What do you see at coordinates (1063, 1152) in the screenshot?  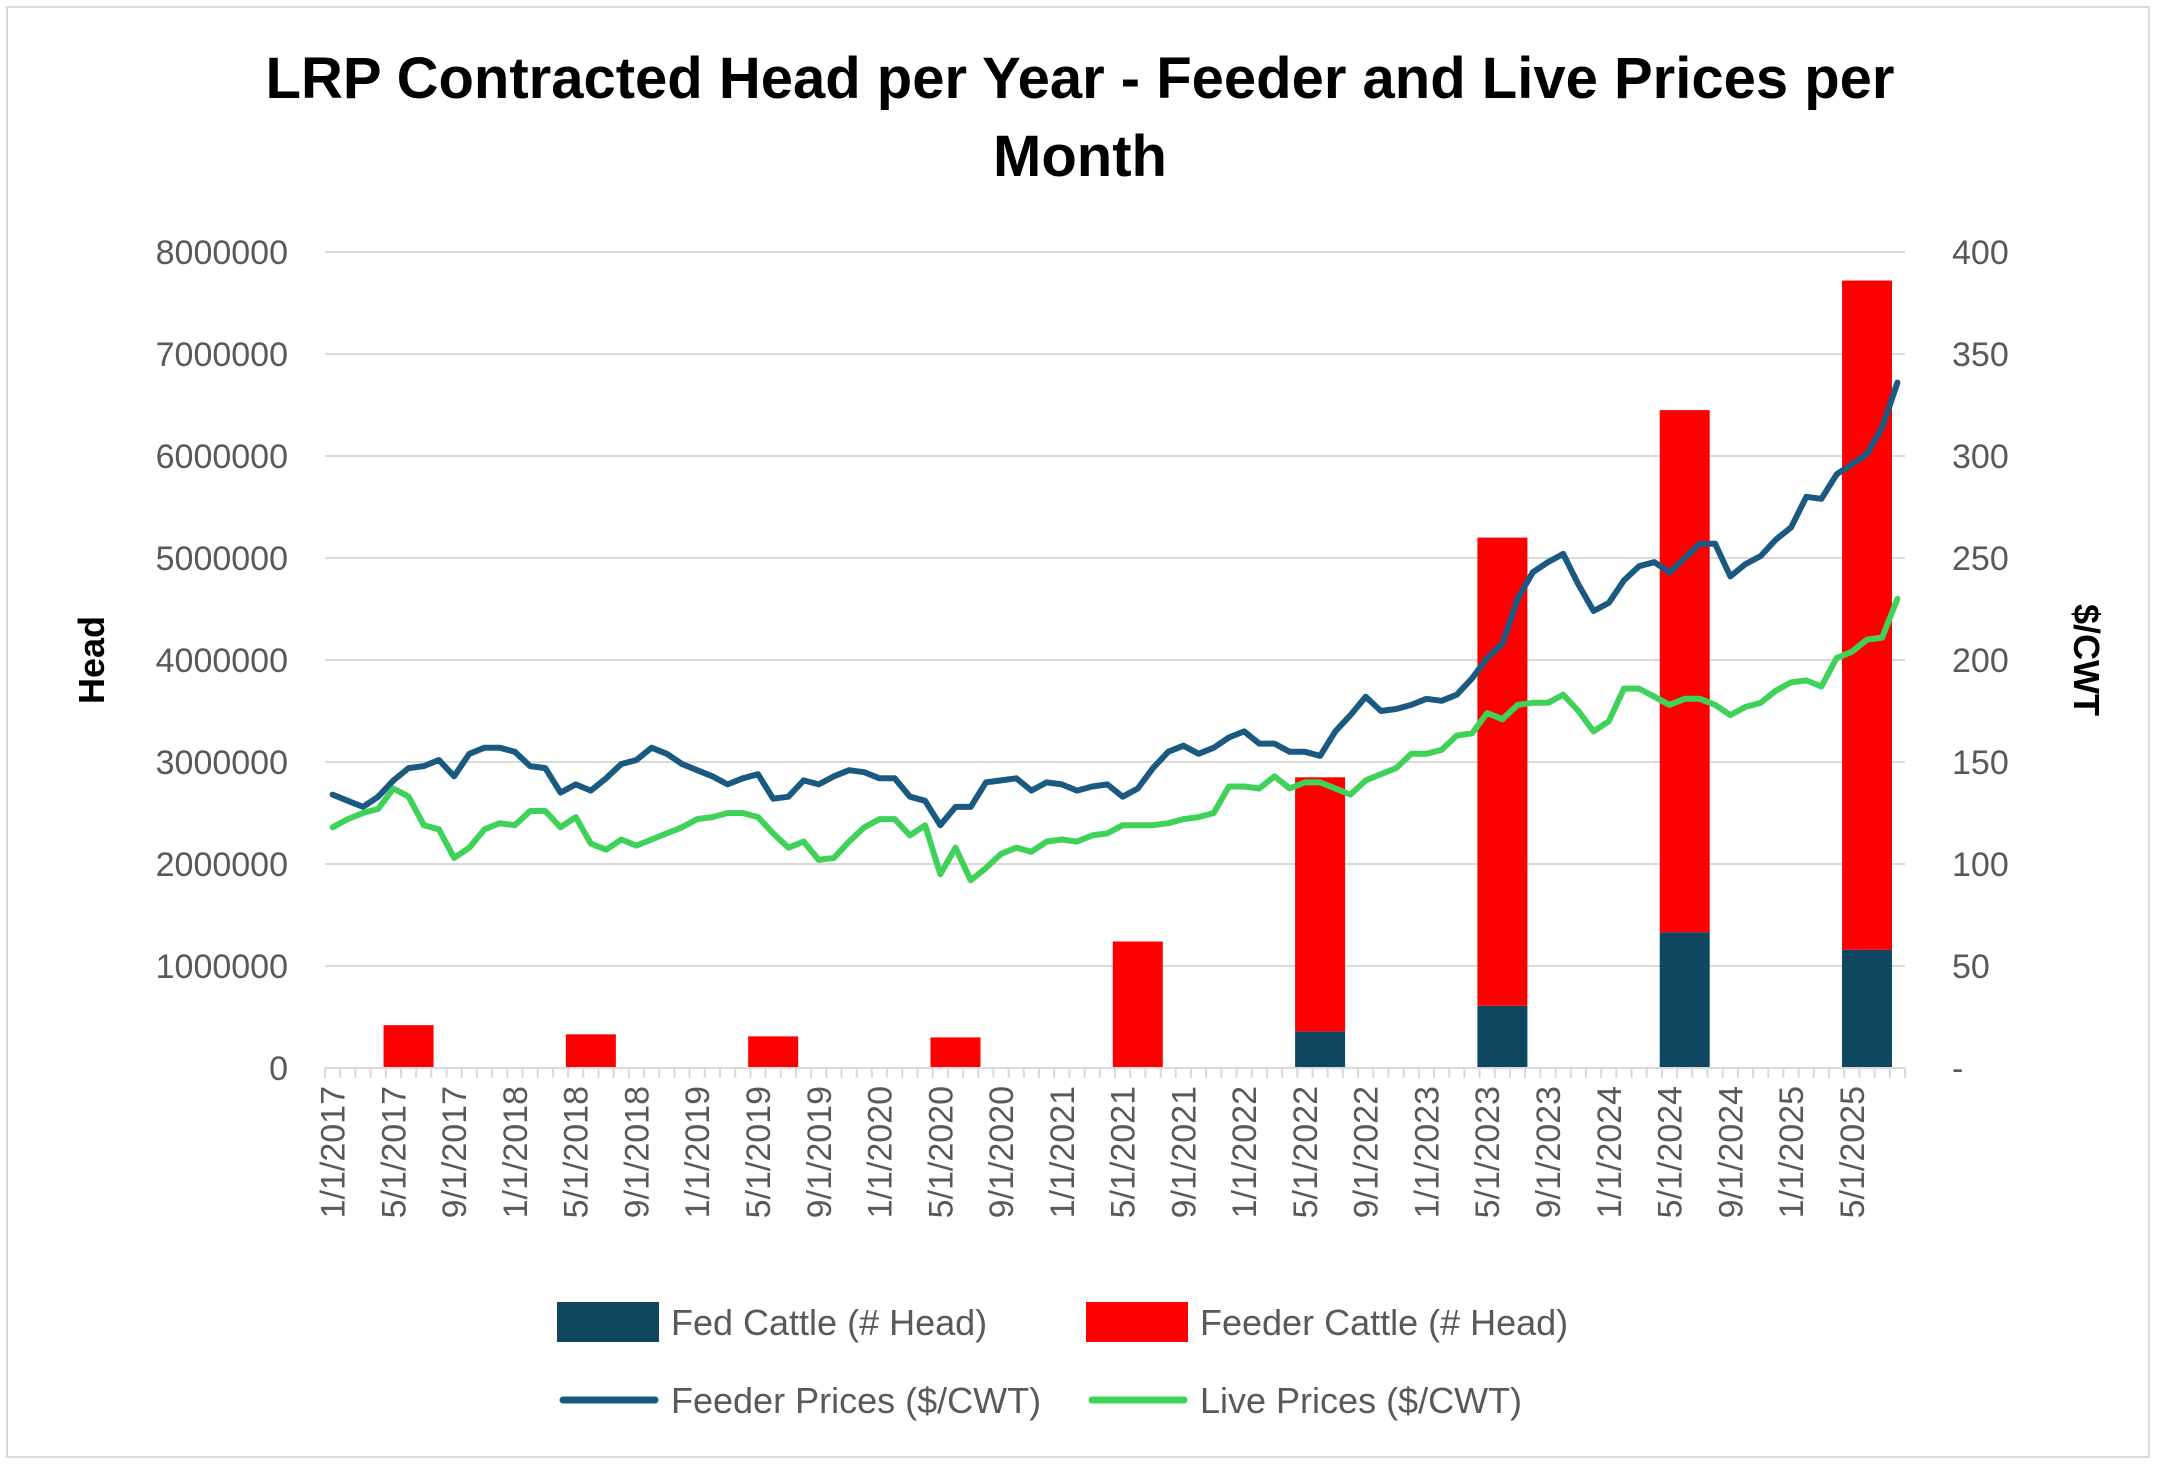 I see `x-tick-label: 1/1/2021` at bounding box center [1063, 1152].